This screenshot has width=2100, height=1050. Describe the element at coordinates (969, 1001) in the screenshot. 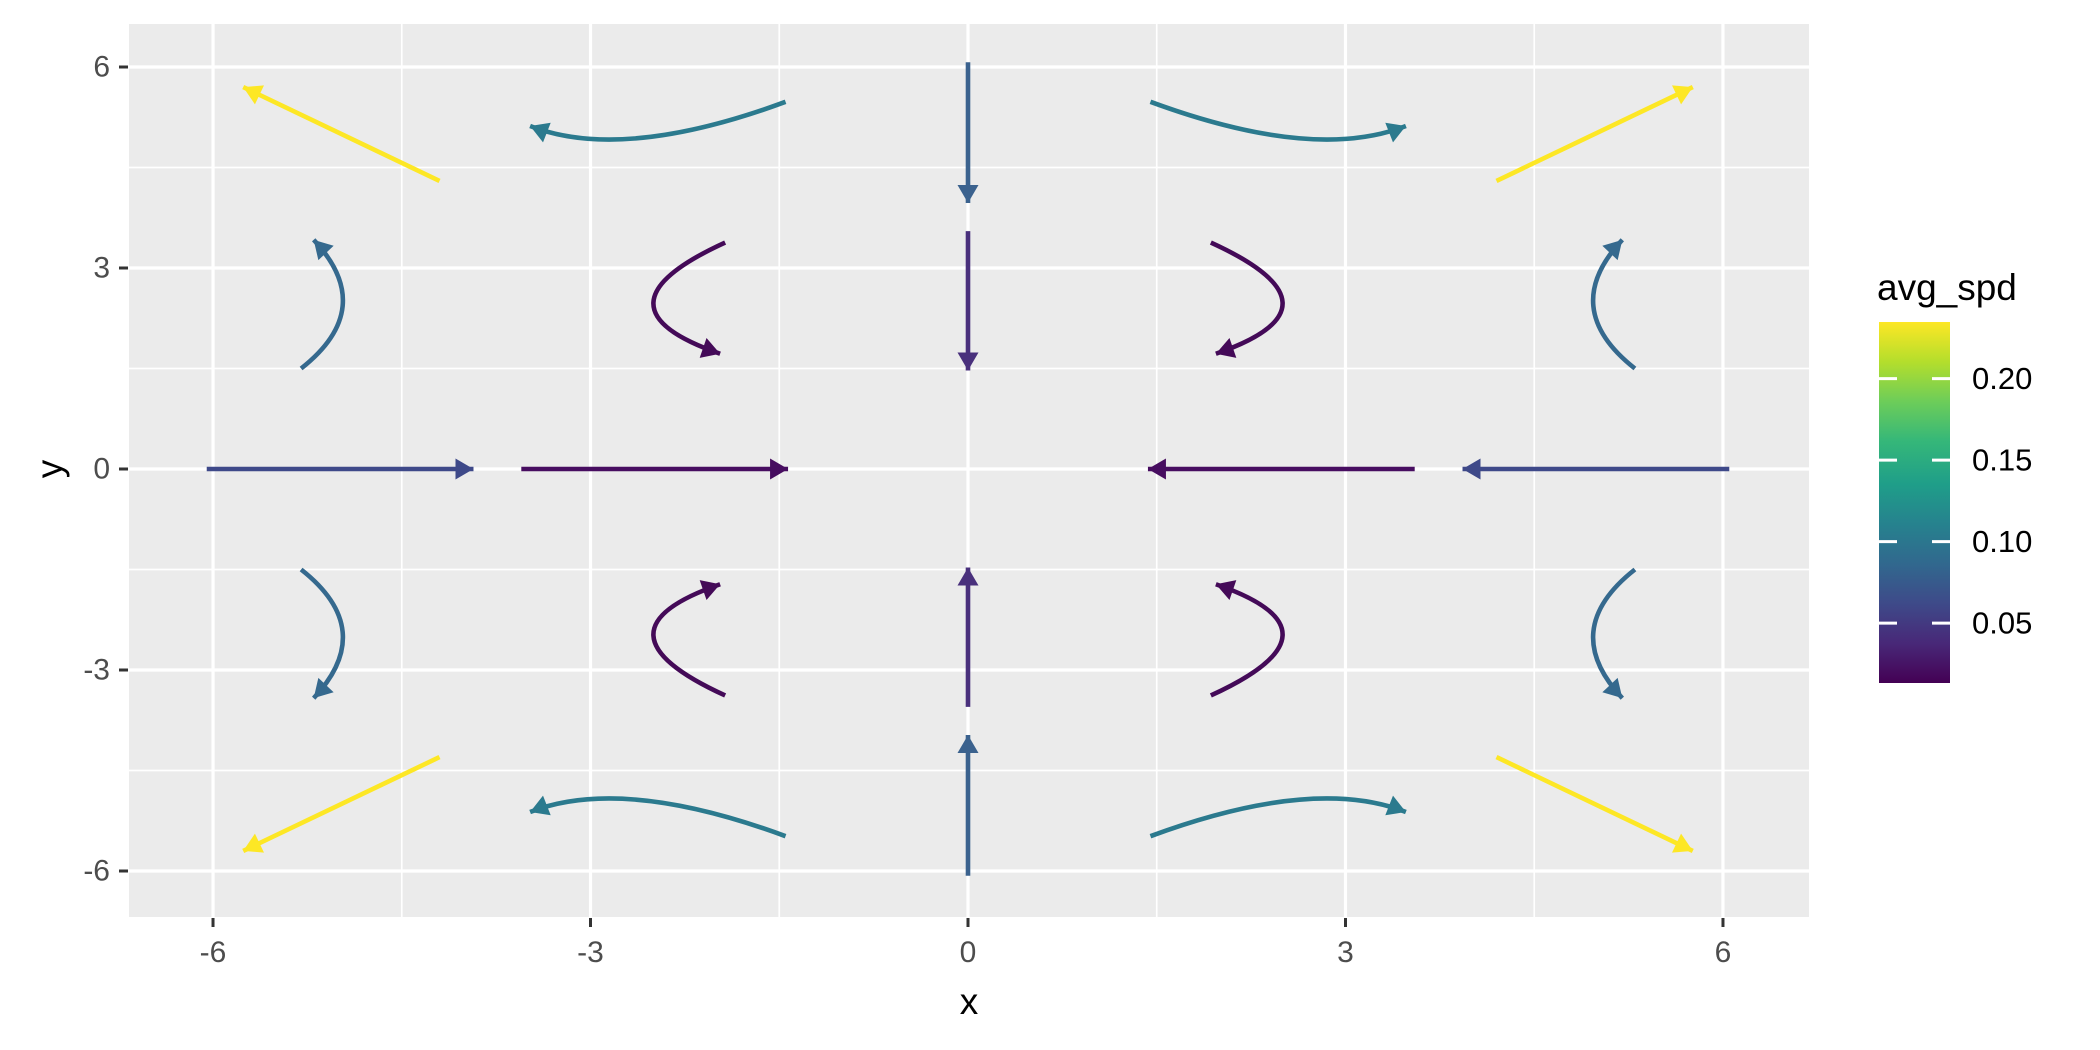

I see `x-axis-title: x` at that location.